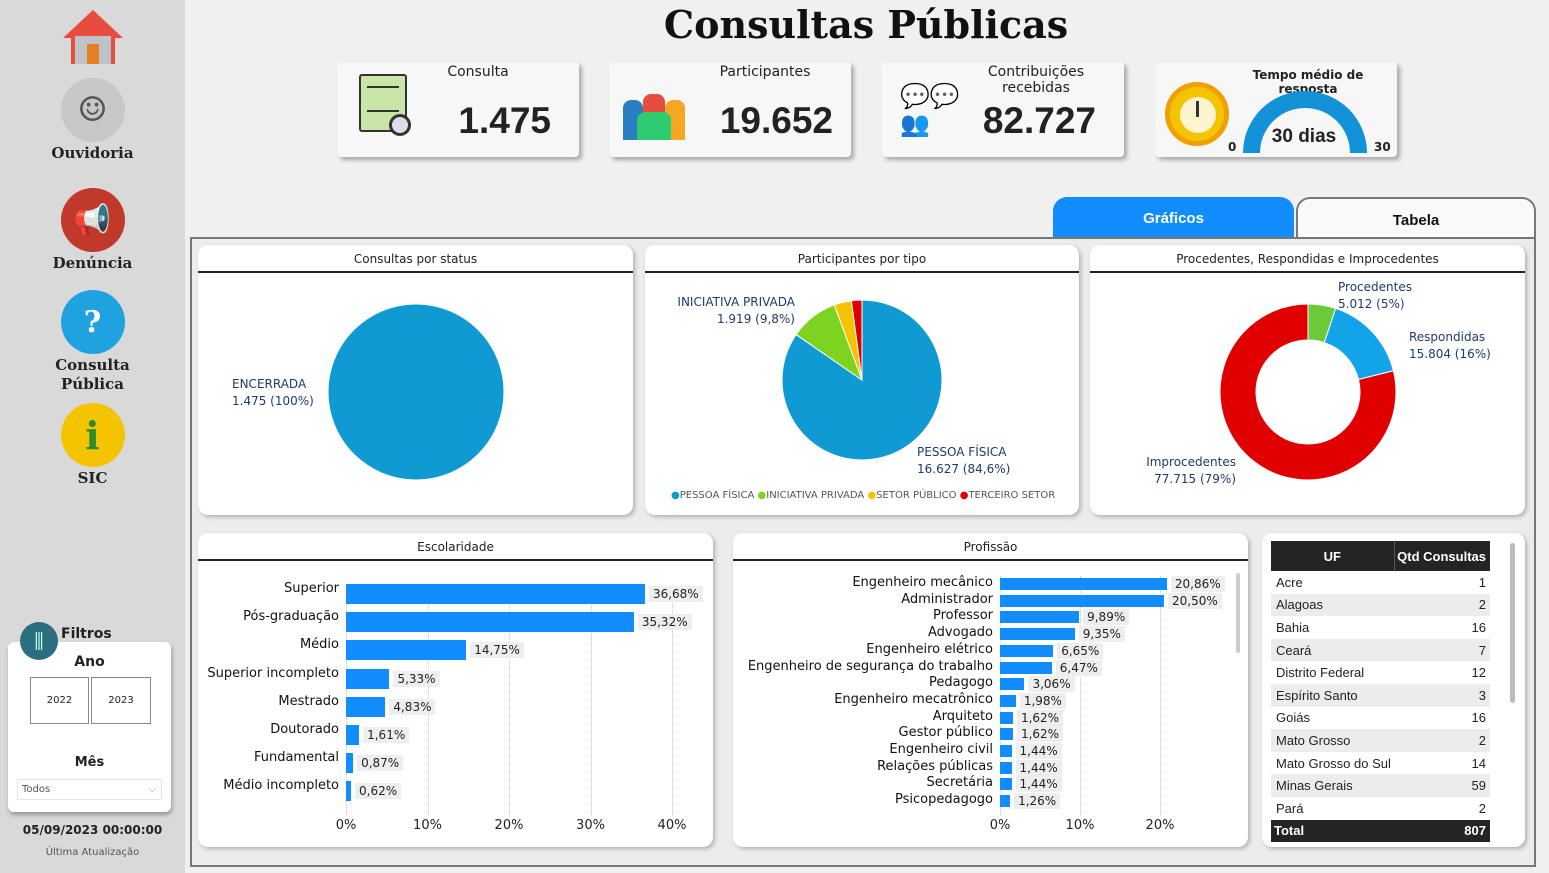 This screenshot has width=1549, height=873. I want to click on pie-slice-encerrada, so click(416, 392).